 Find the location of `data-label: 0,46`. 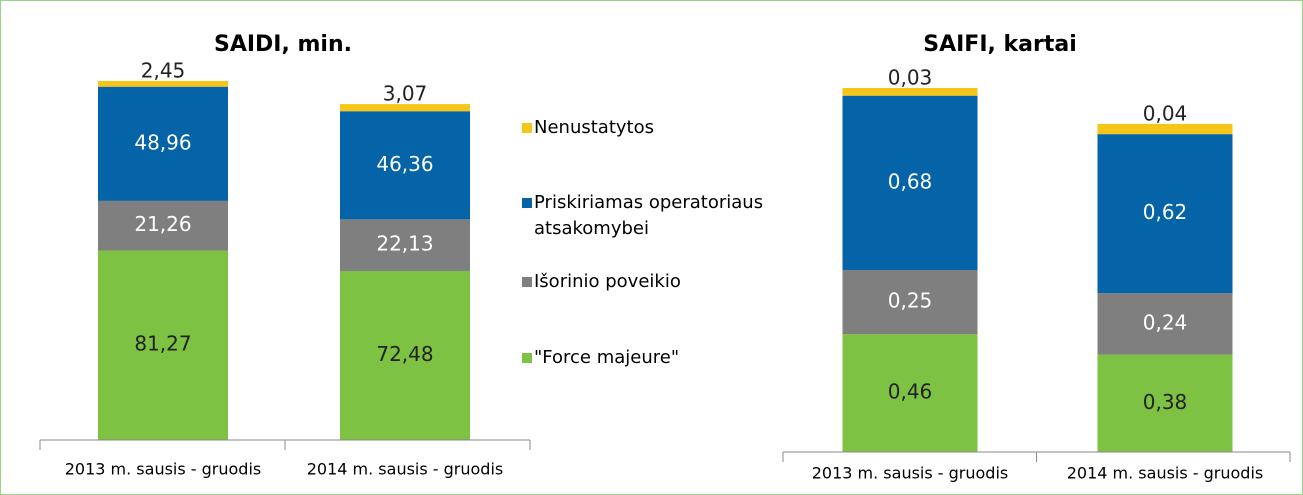

data-label: 0,46 is located at coordinates (910, 392).